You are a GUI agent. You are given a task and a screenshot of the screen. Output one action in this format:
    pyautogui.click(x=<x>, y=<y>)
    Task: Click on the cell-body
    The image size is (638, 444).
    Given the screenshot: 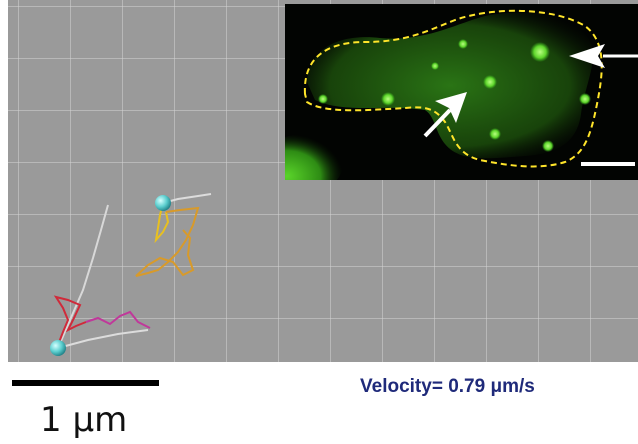 What is the action you would take?
    pyautogui.click(x=450, y=85)
    